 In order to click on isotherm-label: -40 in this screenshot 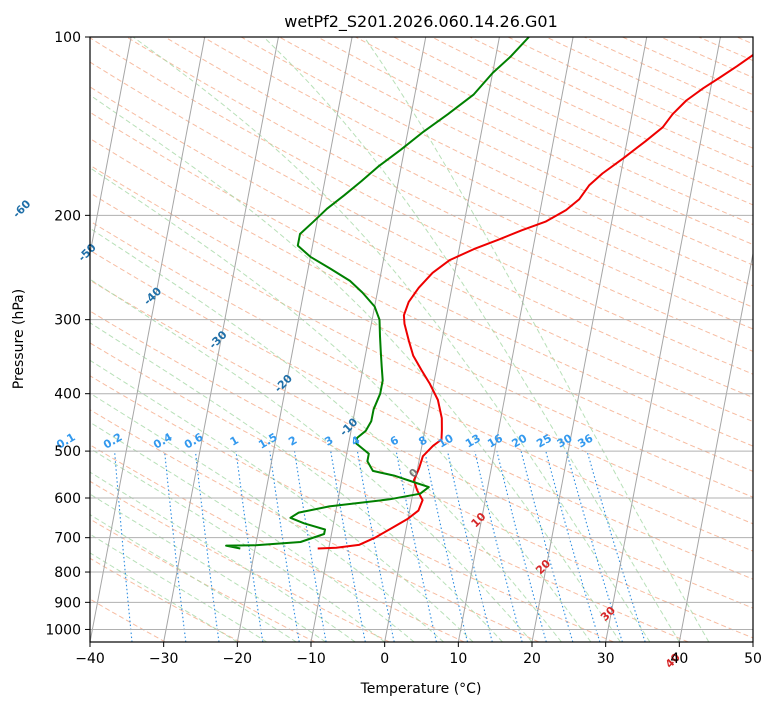, I will do `click(152, 295)`.